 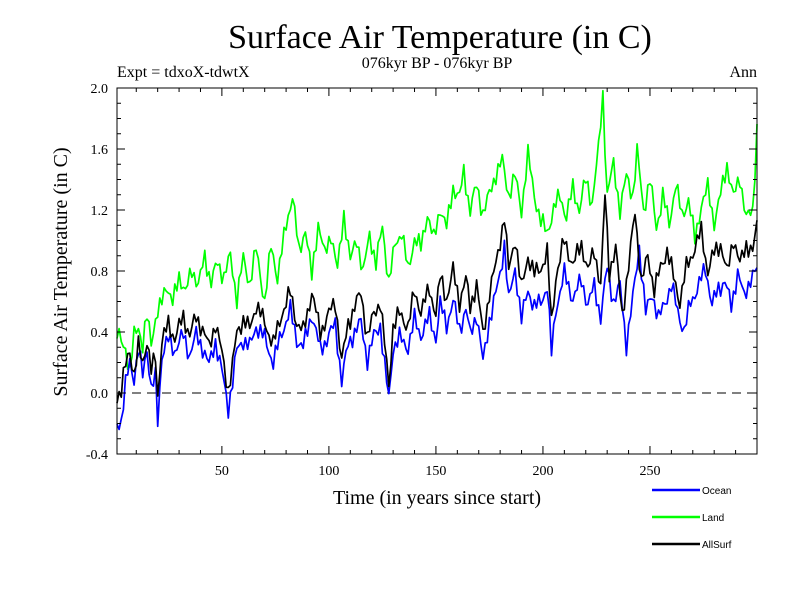 I want to click on y-tick-label: 0.4, so click(x=100, y=333).